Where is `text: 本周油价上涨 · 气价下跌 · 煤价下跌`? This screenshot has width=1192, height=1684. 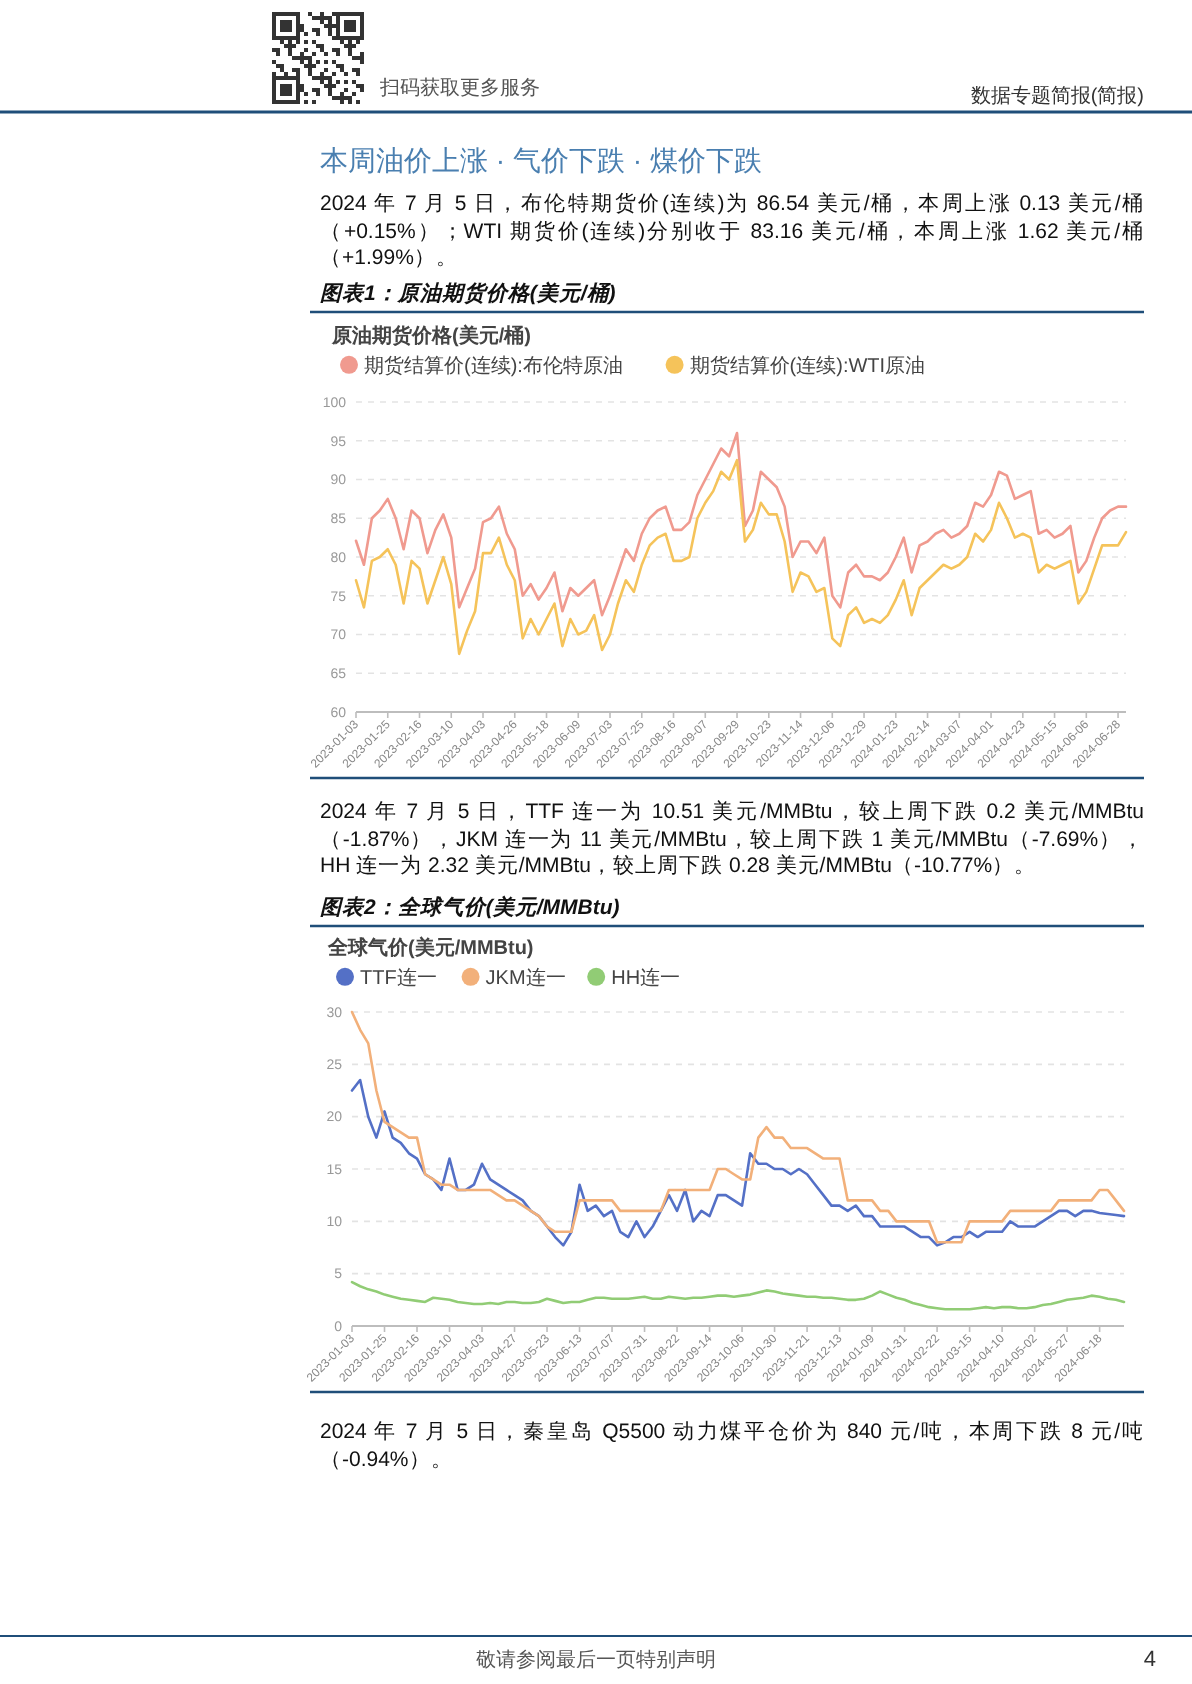 text: 本周油价上涨 · 气价下跌 · 煤价下跌 is located at coordinates (541, 160).